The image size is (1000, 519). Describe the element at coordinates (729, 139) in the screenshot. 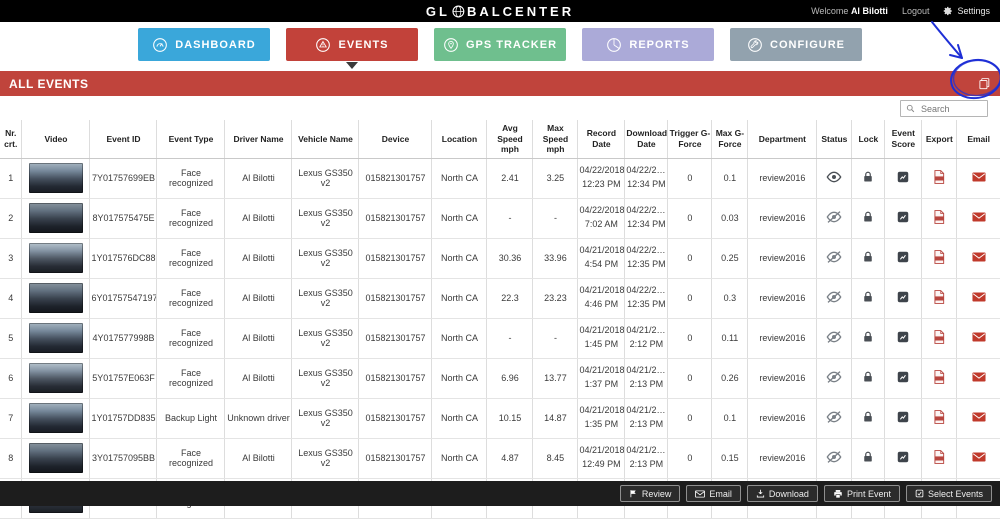

I see `col-header-max-gforce: Max G-Force` at that location.